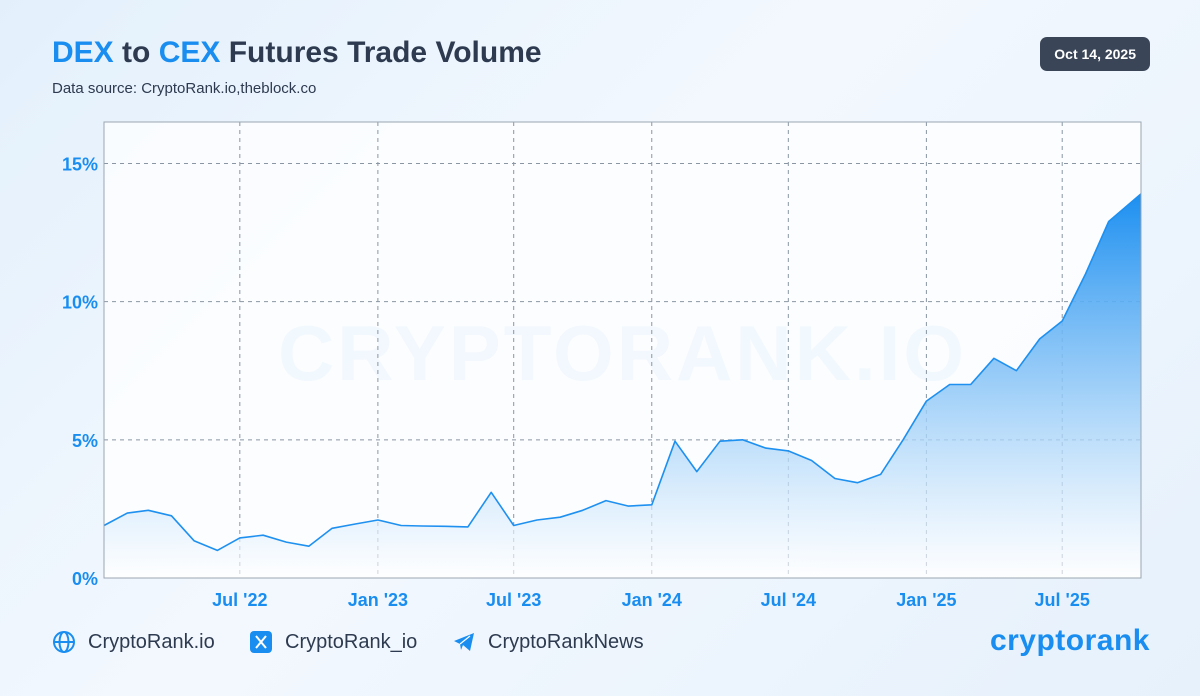 The image size is (1200, 696). I want to click on x-tick-label: Jul '22, so click(239, 600).